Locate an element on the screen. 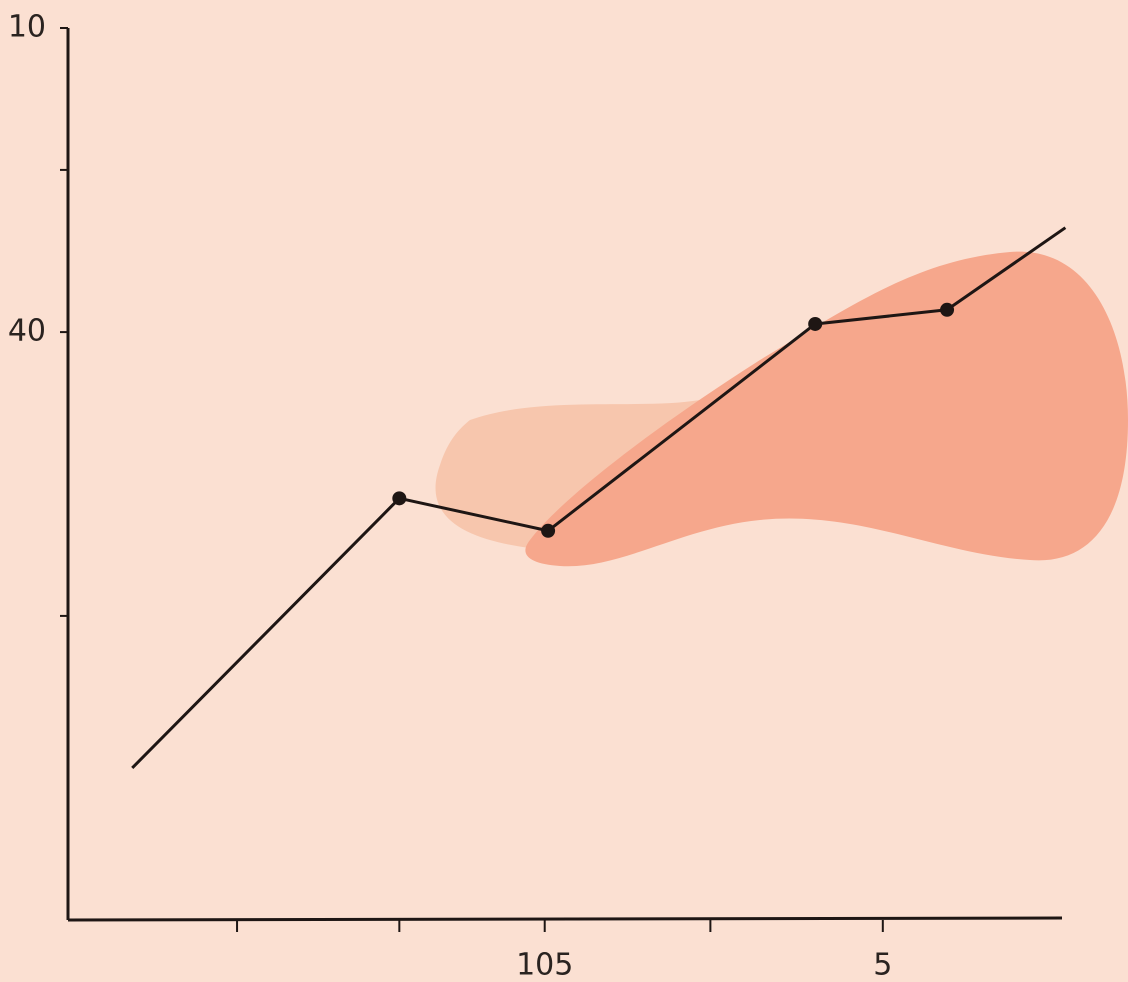  x-tick-label: 105 is located at coordinates (544, 965).